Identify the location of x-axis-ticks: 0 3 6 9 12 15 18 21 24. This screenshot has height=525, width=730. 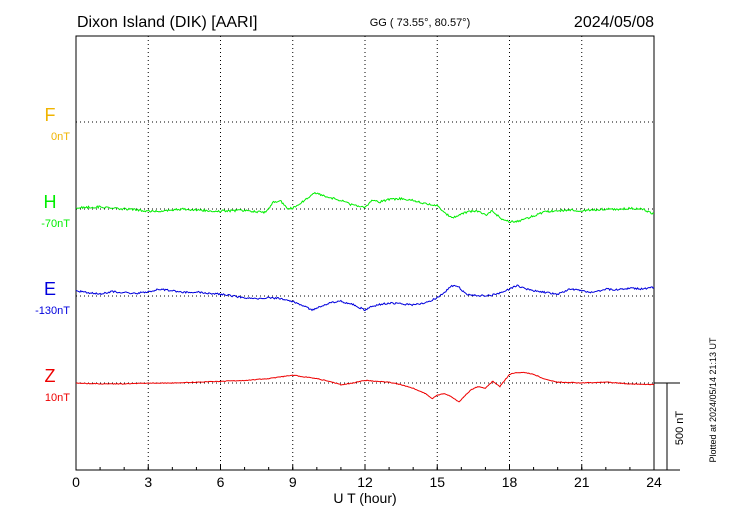
(367, 477).